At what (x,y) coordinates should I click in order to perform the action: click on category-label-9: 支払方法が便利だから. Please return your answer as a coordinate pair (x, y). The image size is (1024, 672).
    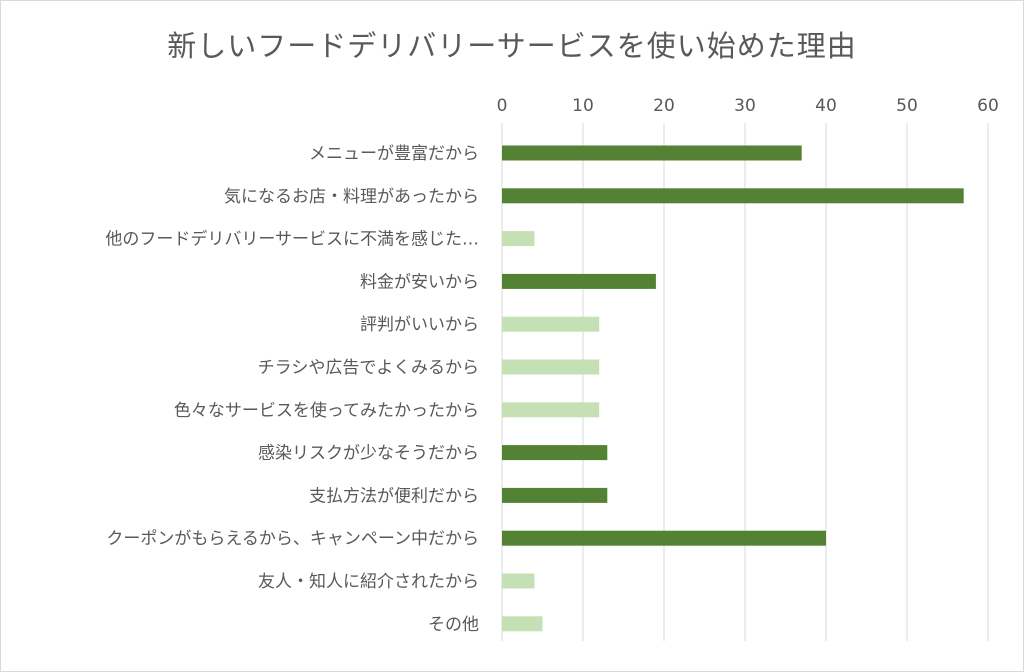
    Looking at the image, I should click on (394, 496).